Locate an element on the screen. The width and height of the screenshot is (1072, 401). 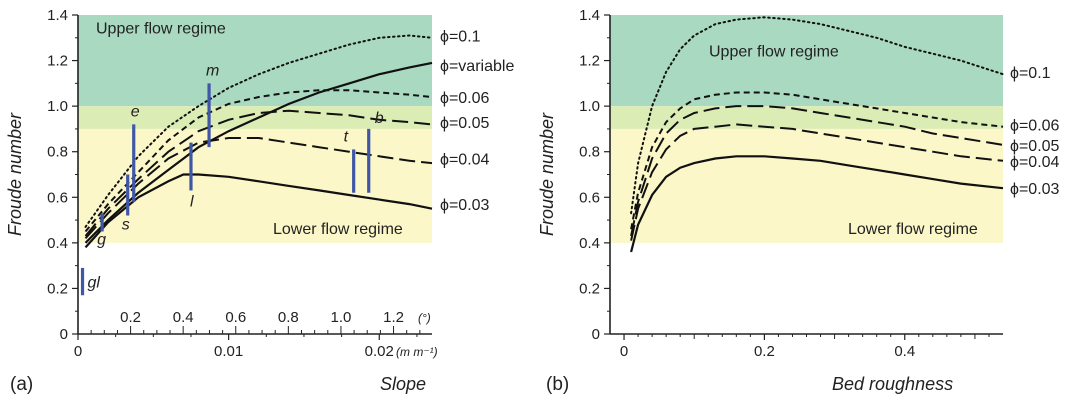
marker-label-m: m is located at coordinates (212, 70).